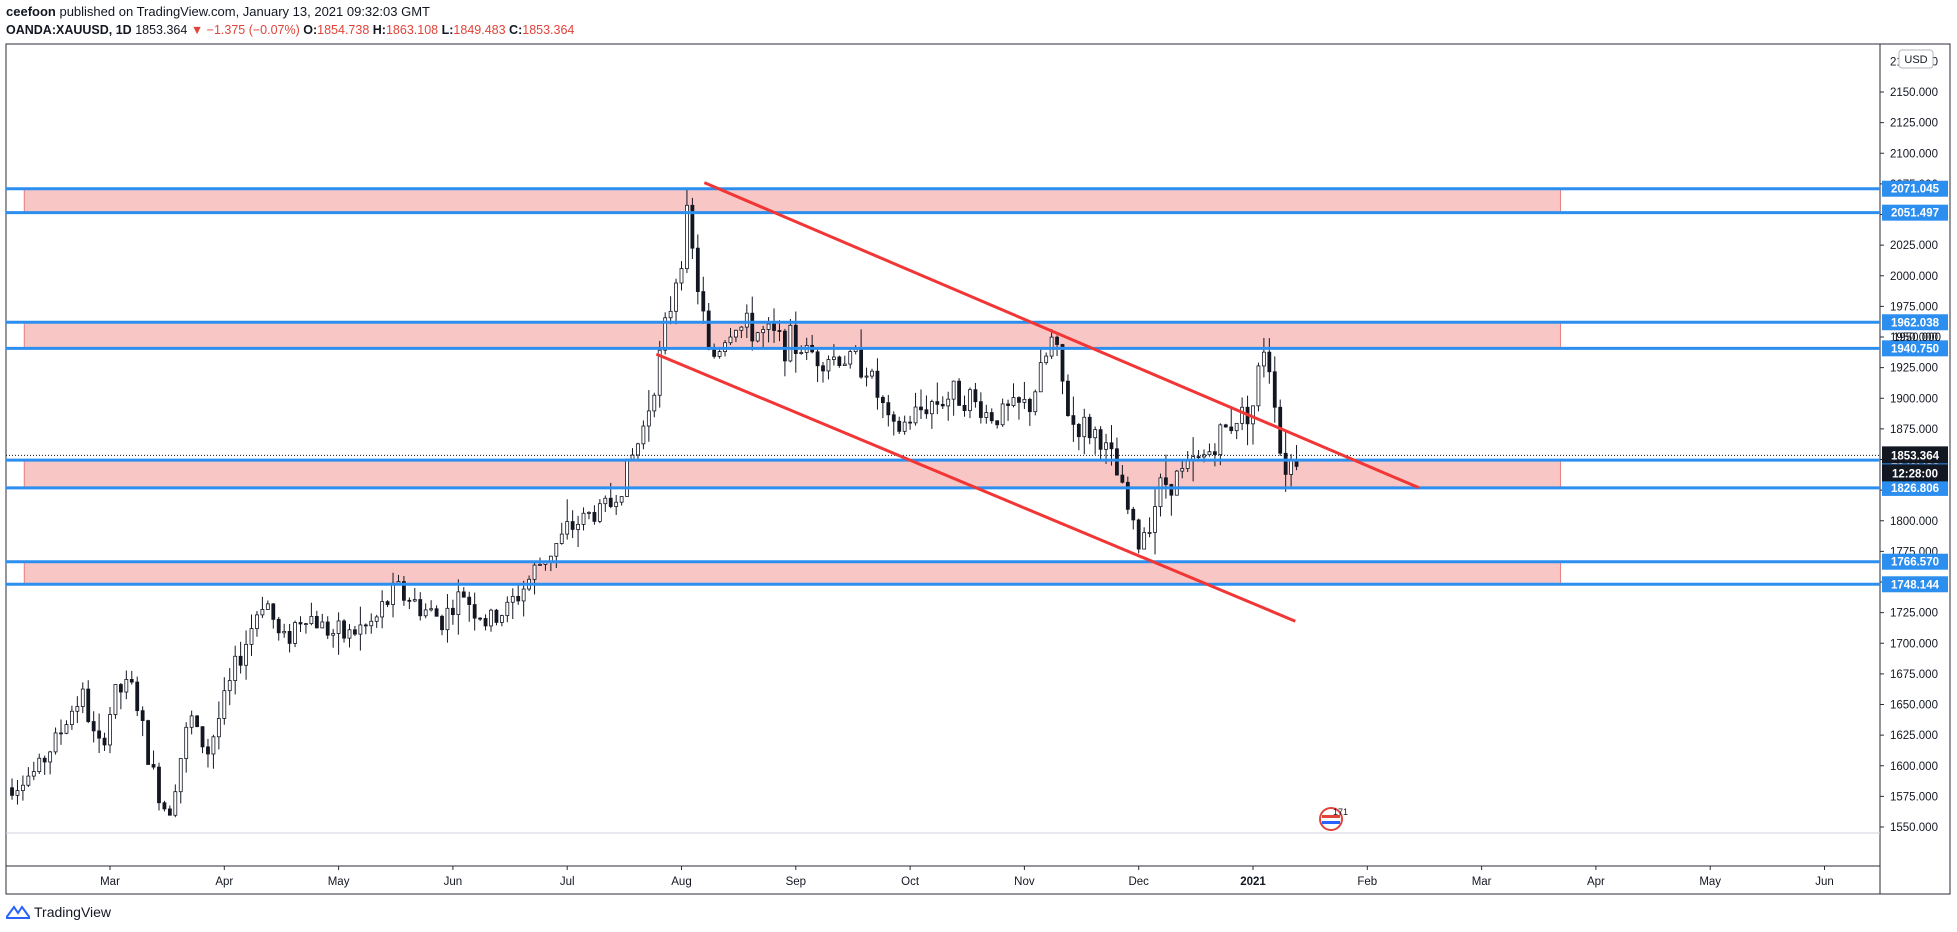  I want to click on currency-button: USD, so click(1916, 59).